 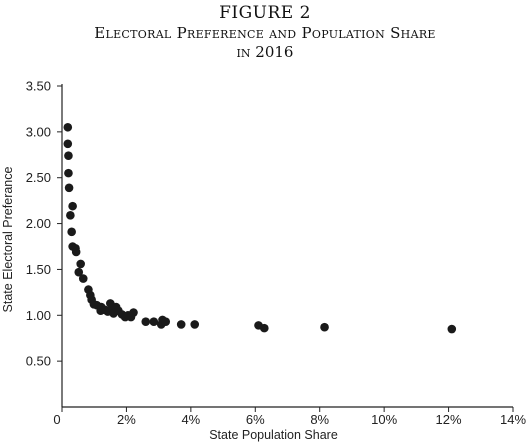 What do you see at coordinates (449, 419) in the screenshot?
I see `x-tick-label: 12%` at bounding box center [449, 419].